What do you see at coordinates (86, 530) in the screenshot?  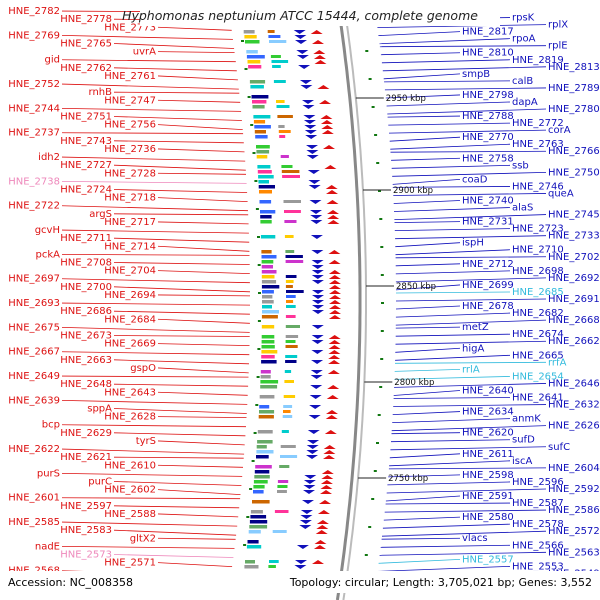 I see `gene-label-left: HNE_2583` at bounding box center [86, 530].